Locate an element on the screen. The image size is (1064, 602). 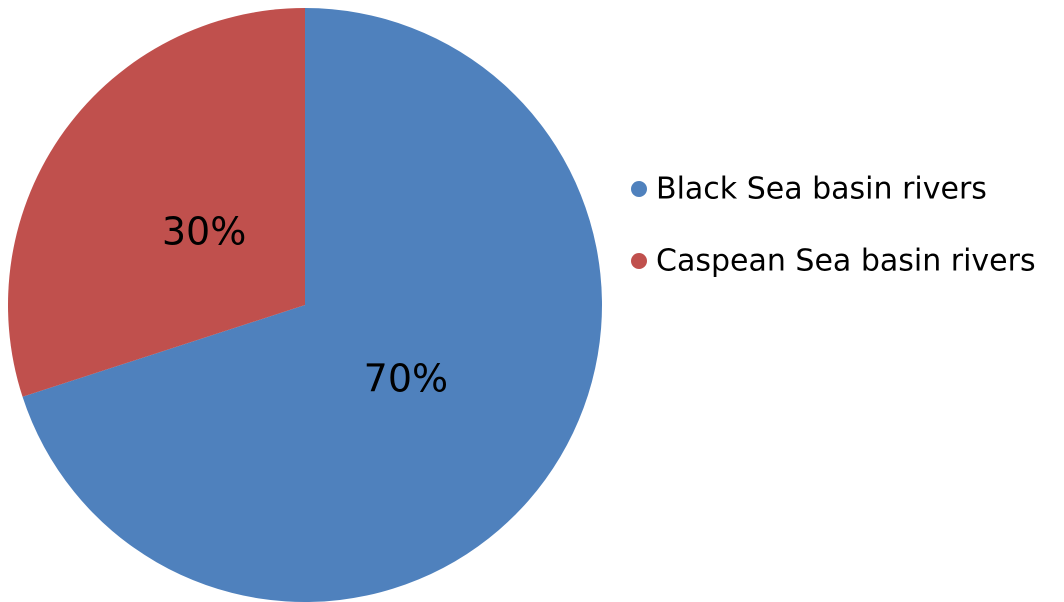
legend-item-2: Caspean Sea basin rivers is located at coordinates (833, 261).